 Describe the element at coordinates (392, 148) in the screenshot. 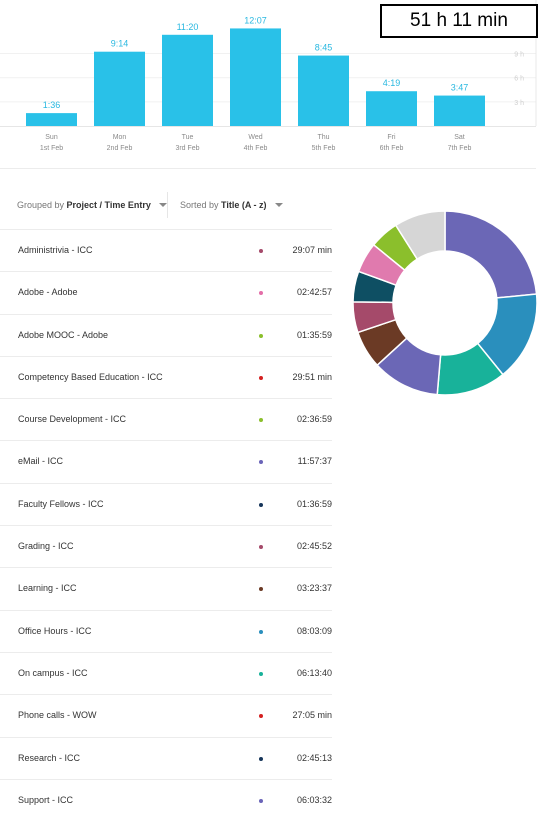

I see `date-label: 6th Feb` at that location.